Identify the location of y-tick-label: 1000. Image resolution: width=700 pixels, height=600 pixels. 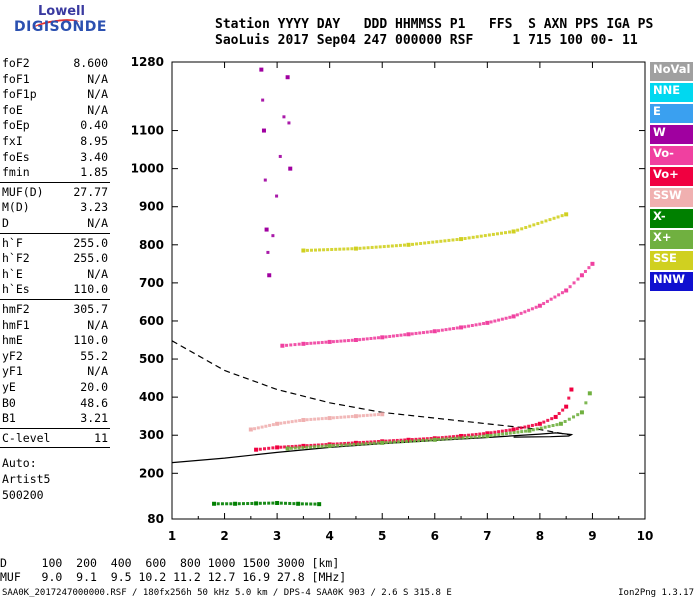
(147, 169).